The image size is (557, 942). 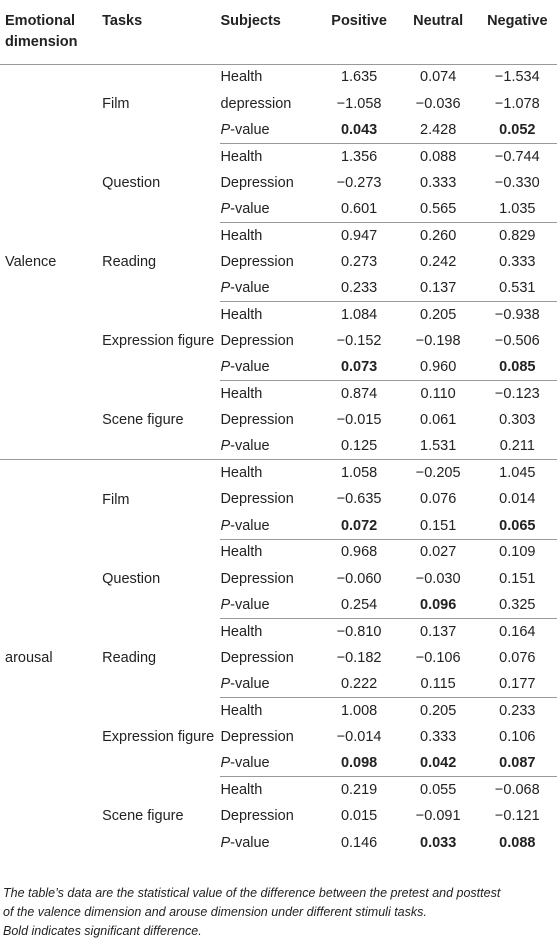 What do you see at coordinates (41, 31) in the screenshot?
I see `header-dimension: Emotional dimension` at bounding box center [41, 31].